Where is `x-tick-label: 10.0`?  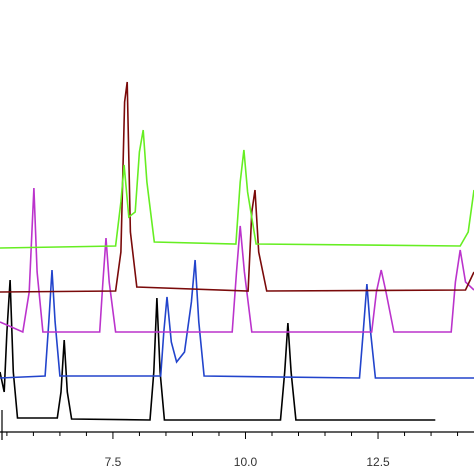
x-tick-label: 10.0 is located at coordinates (246, 462).